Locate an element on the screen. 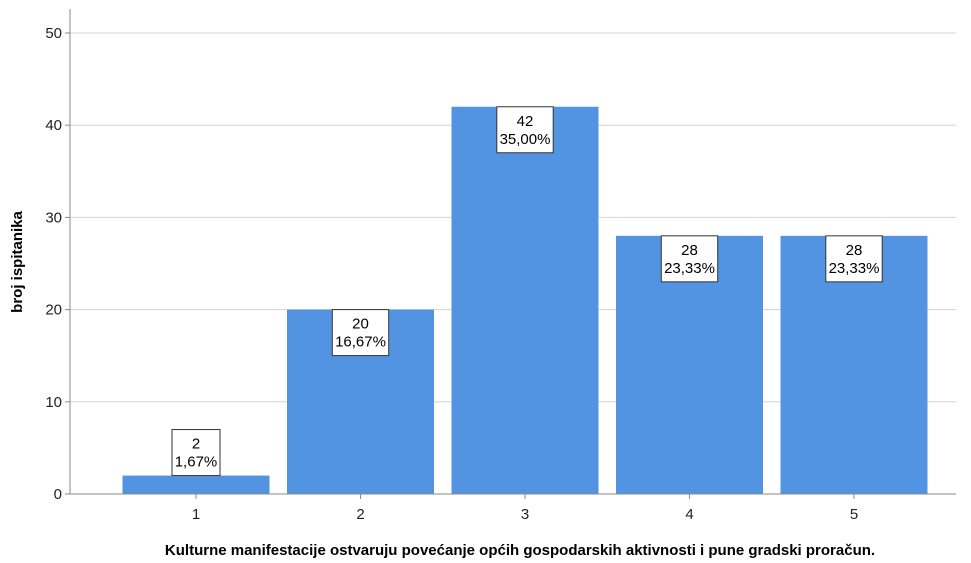  y-tick-label: 50 is located at coordinates (53, 33).